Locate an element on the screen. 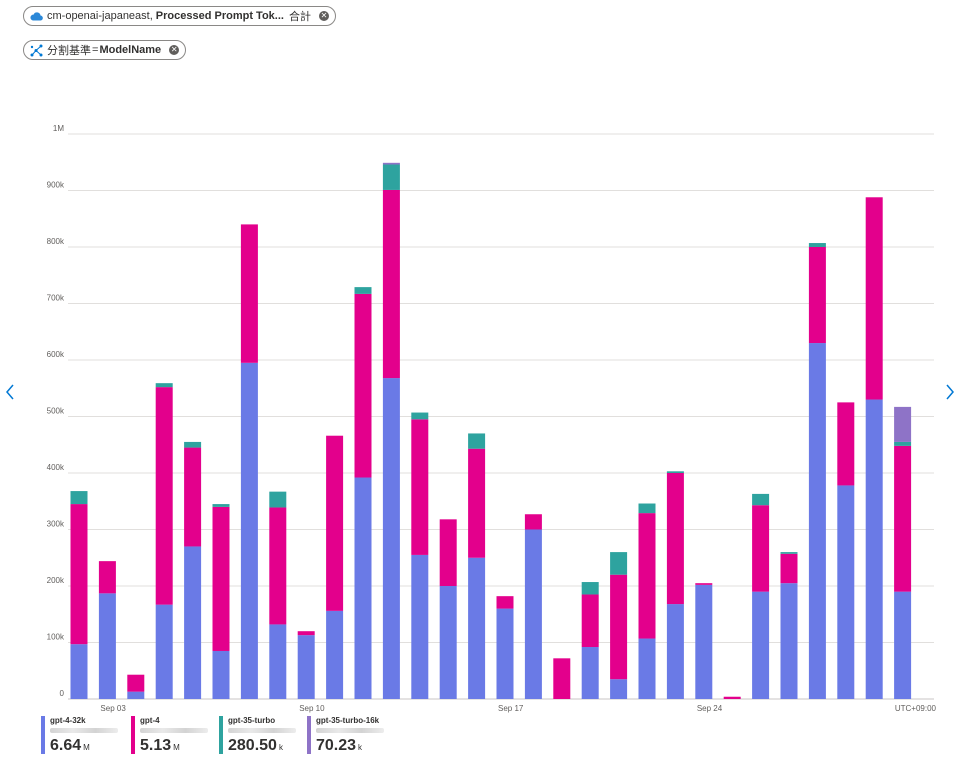 This screenshot has height=777, width=960. y-tick-label: 900k is located at coordinates (56, 185).